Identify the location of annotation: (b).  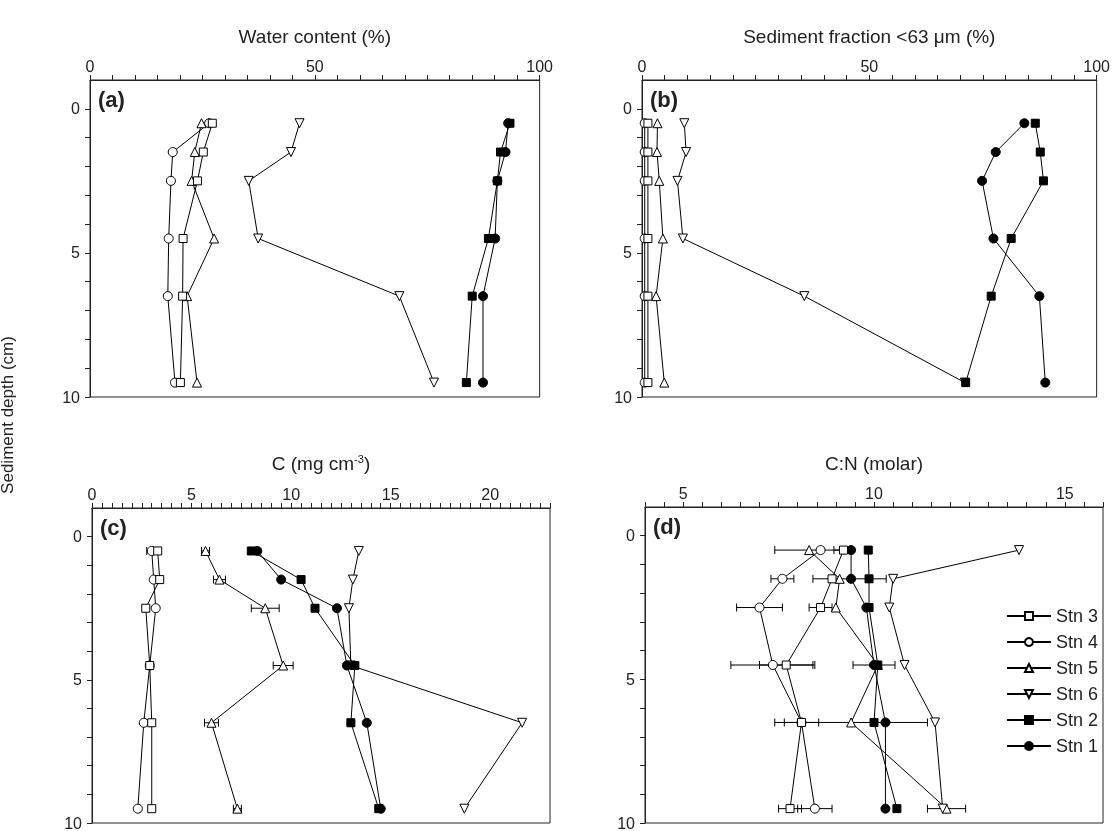
(664, 99).